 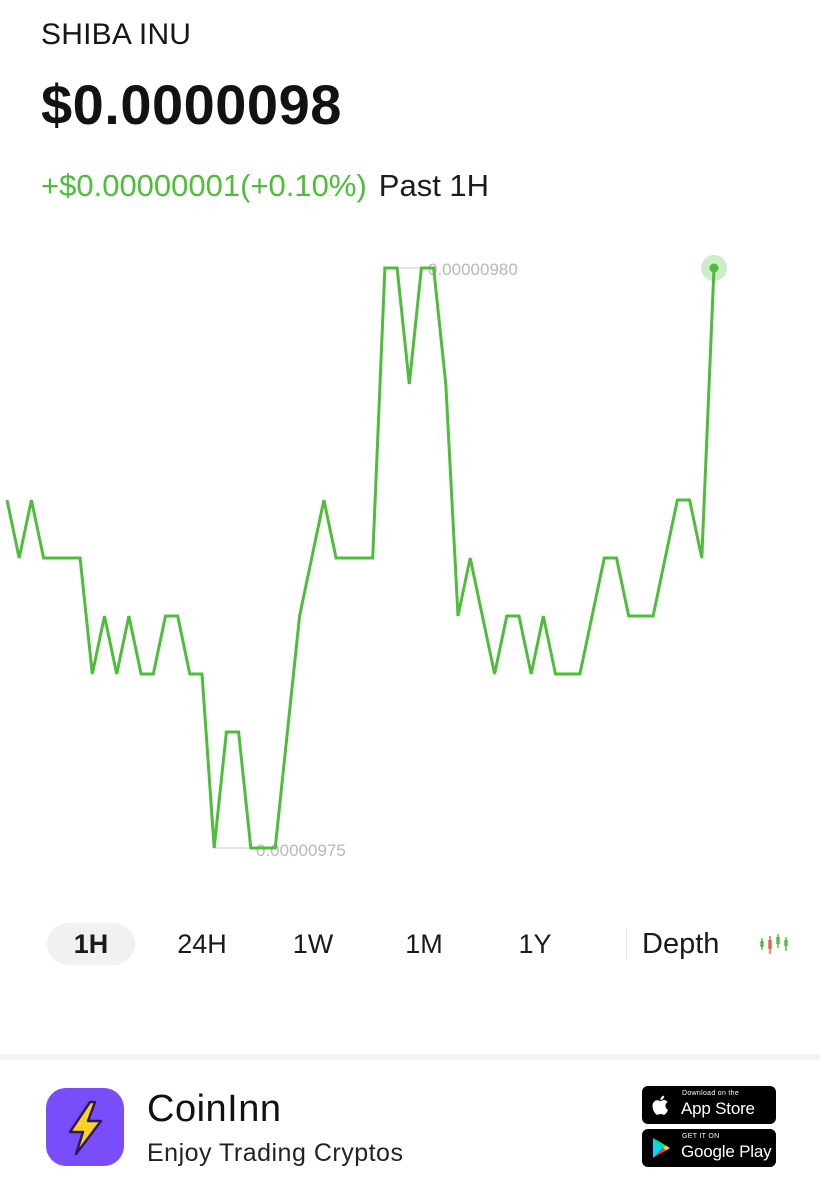 I want to click on asset-name: SHIBA INU, so click(x=116, y=34).